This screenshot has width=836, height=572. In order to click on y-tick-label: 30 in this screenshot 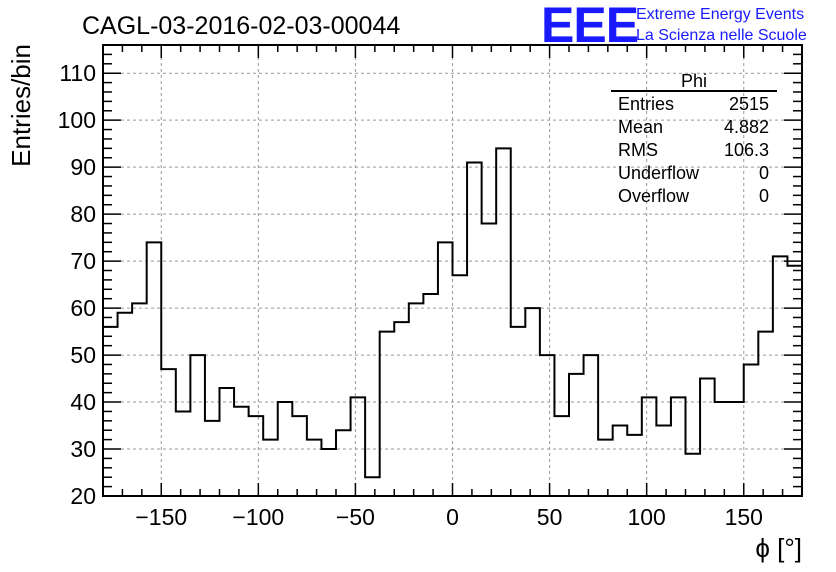, I will do `click(83, 449)`.